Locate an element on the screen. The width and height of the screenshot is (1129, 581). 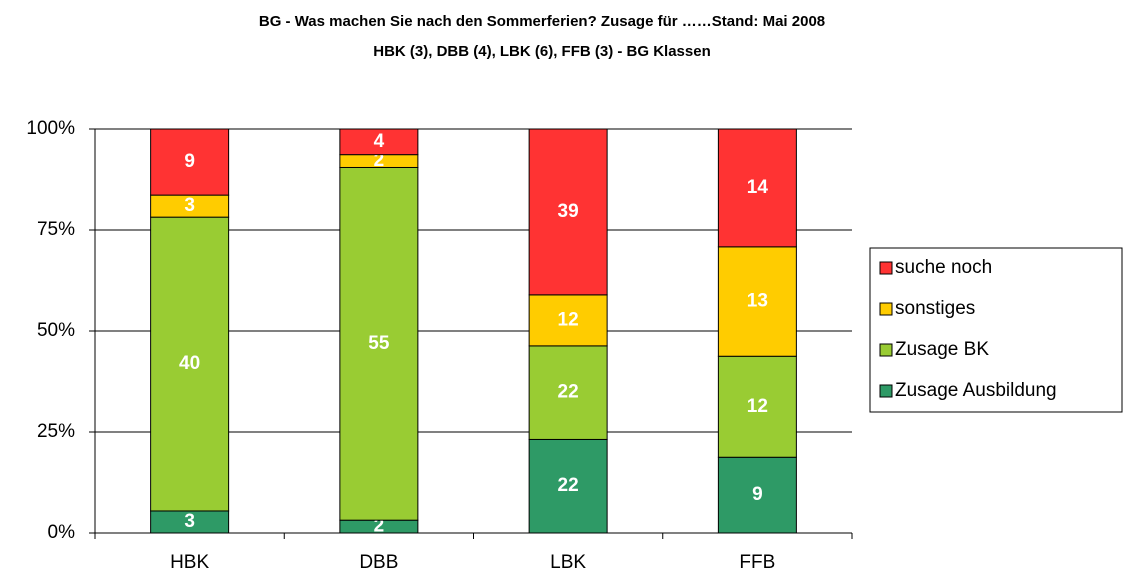
y-tick-label: 75% is located at coordinates (56, 229).